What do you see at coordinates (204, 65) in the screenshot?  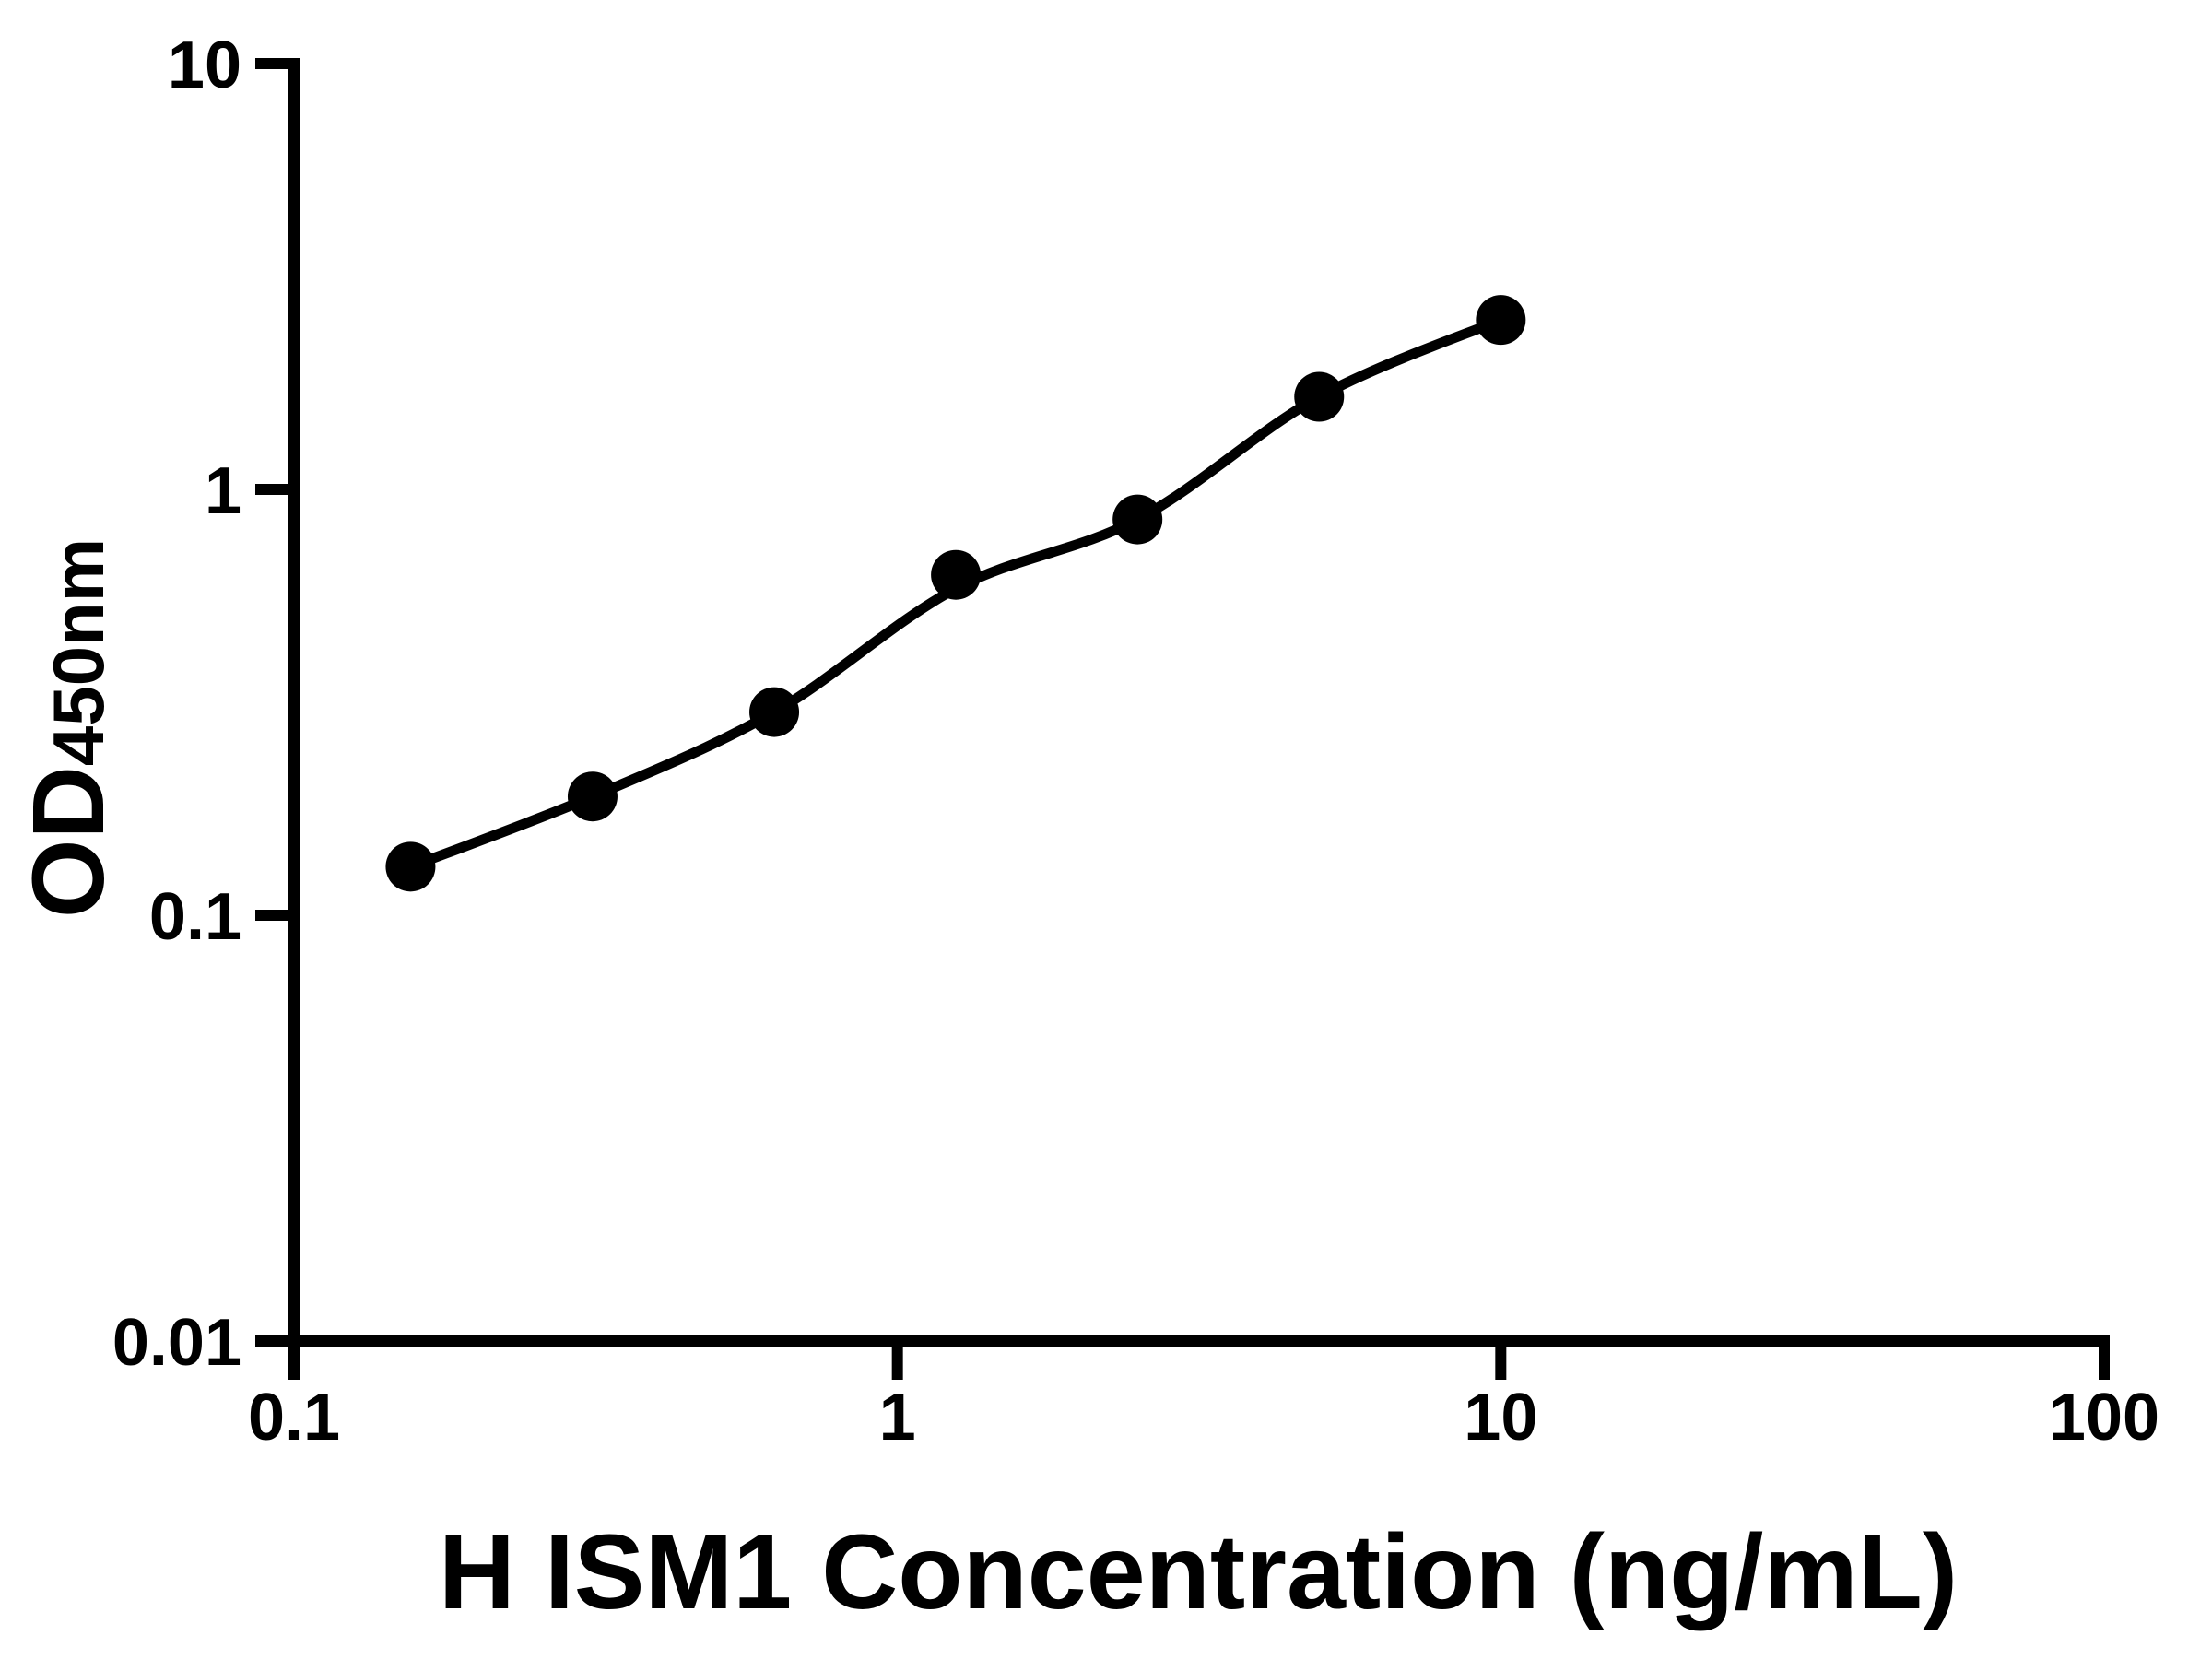 I see `y-tick-label: 10` at bounding box center [204, 65].